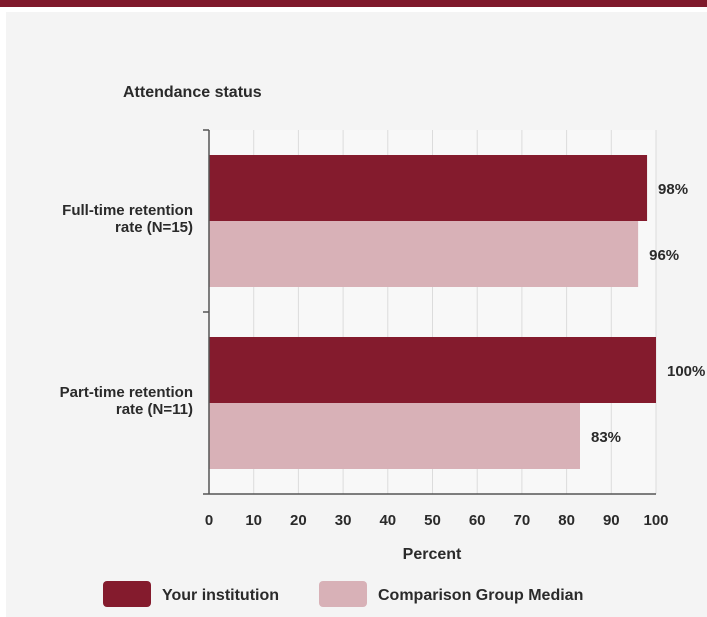 This screenshot has height=617, width=707. I want to click on x-axis-label: Percent, so click(432, 554).